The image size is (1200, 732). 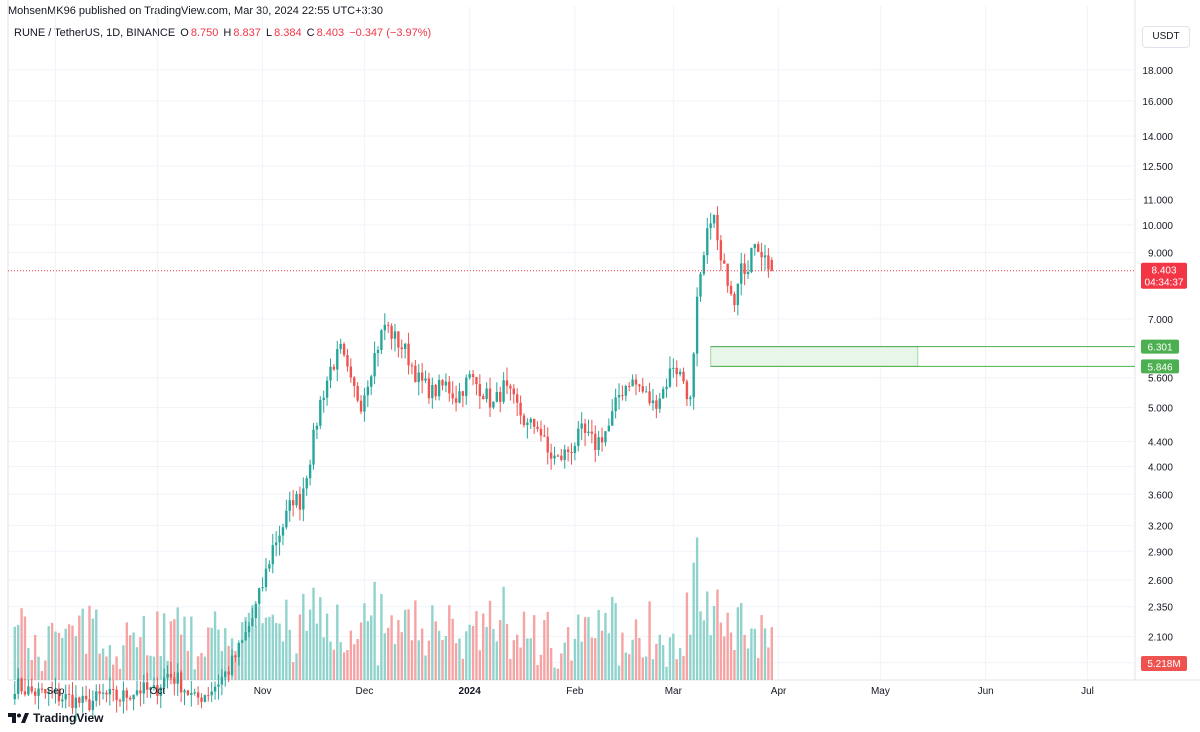 What do you see at coordinates (1160, 495) in the screenshot?
I see `price-tick-label: 3.600` at bounding box center [1160, 495].